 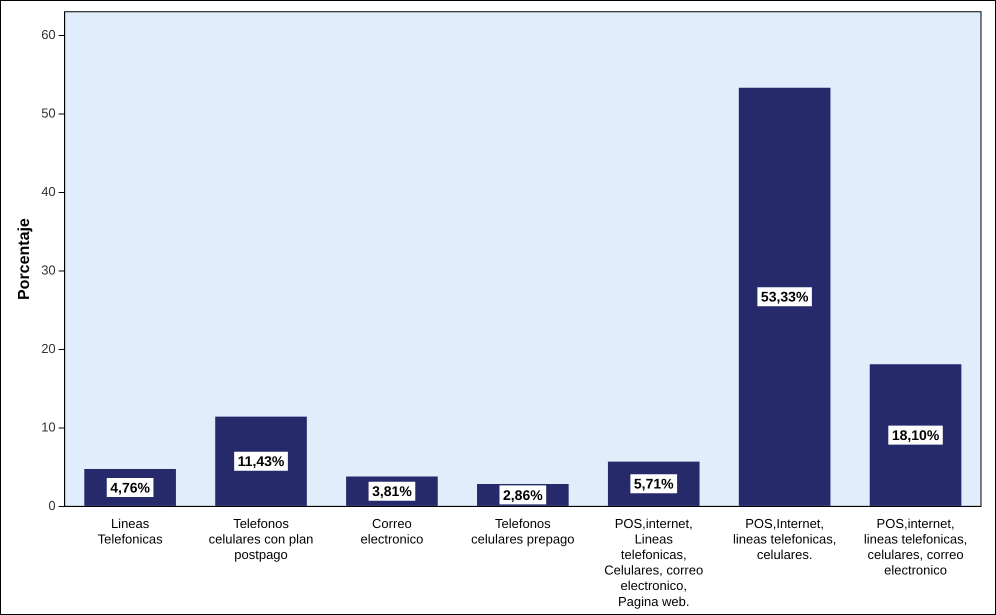 I want to click on y-tick-label: 50, so click(x=48, y=112).